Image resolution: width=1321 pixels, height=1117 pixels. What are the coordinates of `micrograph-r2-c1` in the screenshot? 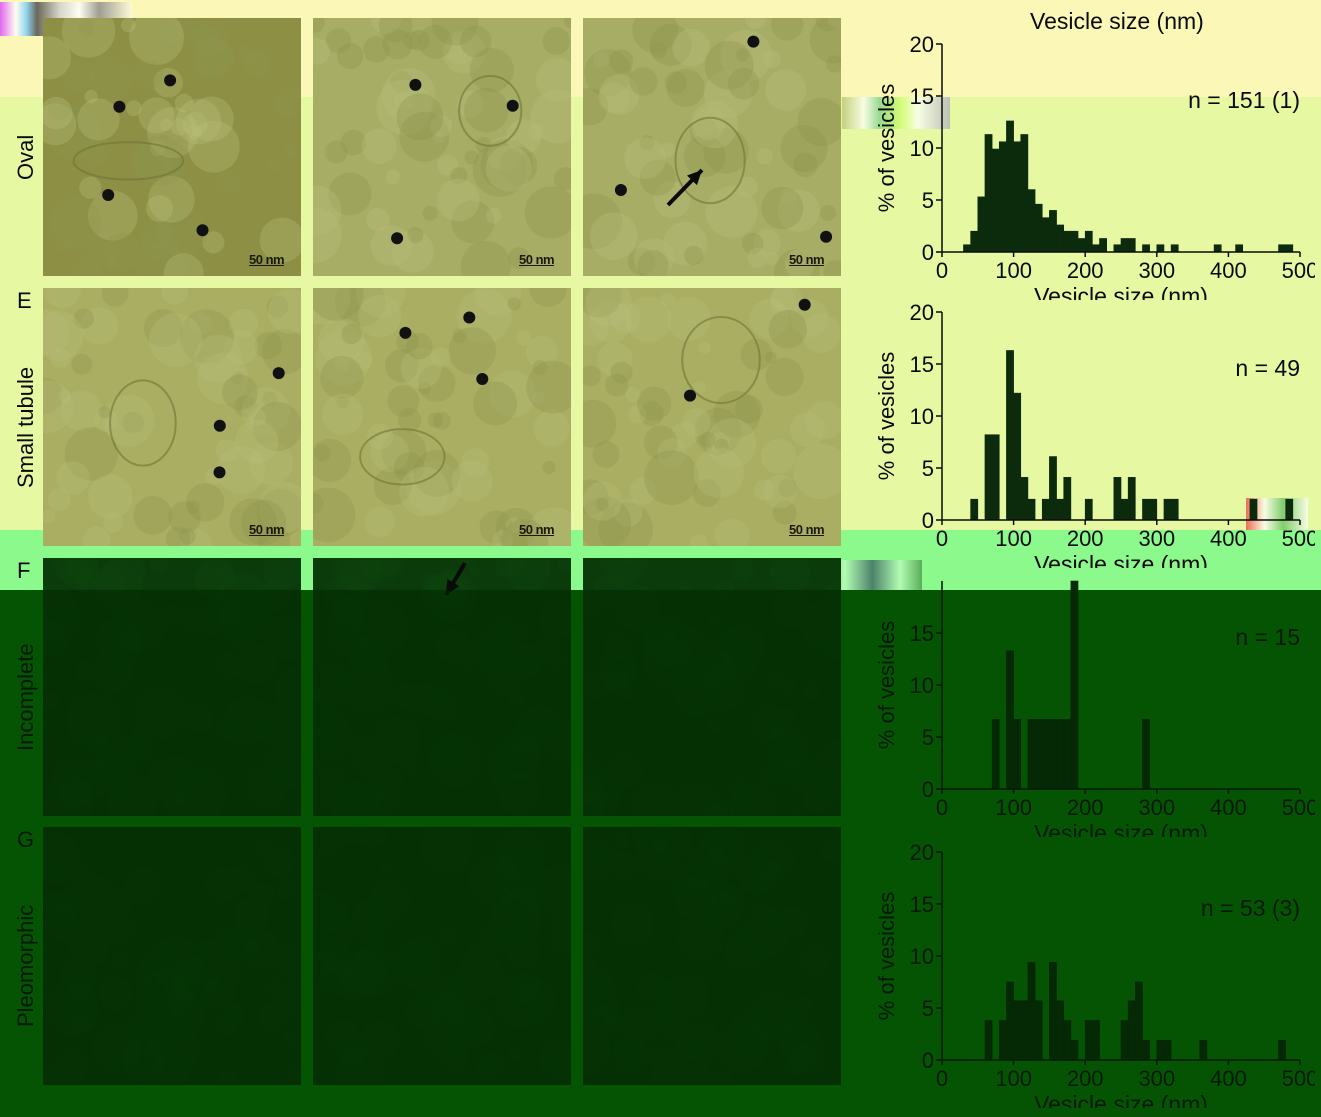 It's located at (172, 417).